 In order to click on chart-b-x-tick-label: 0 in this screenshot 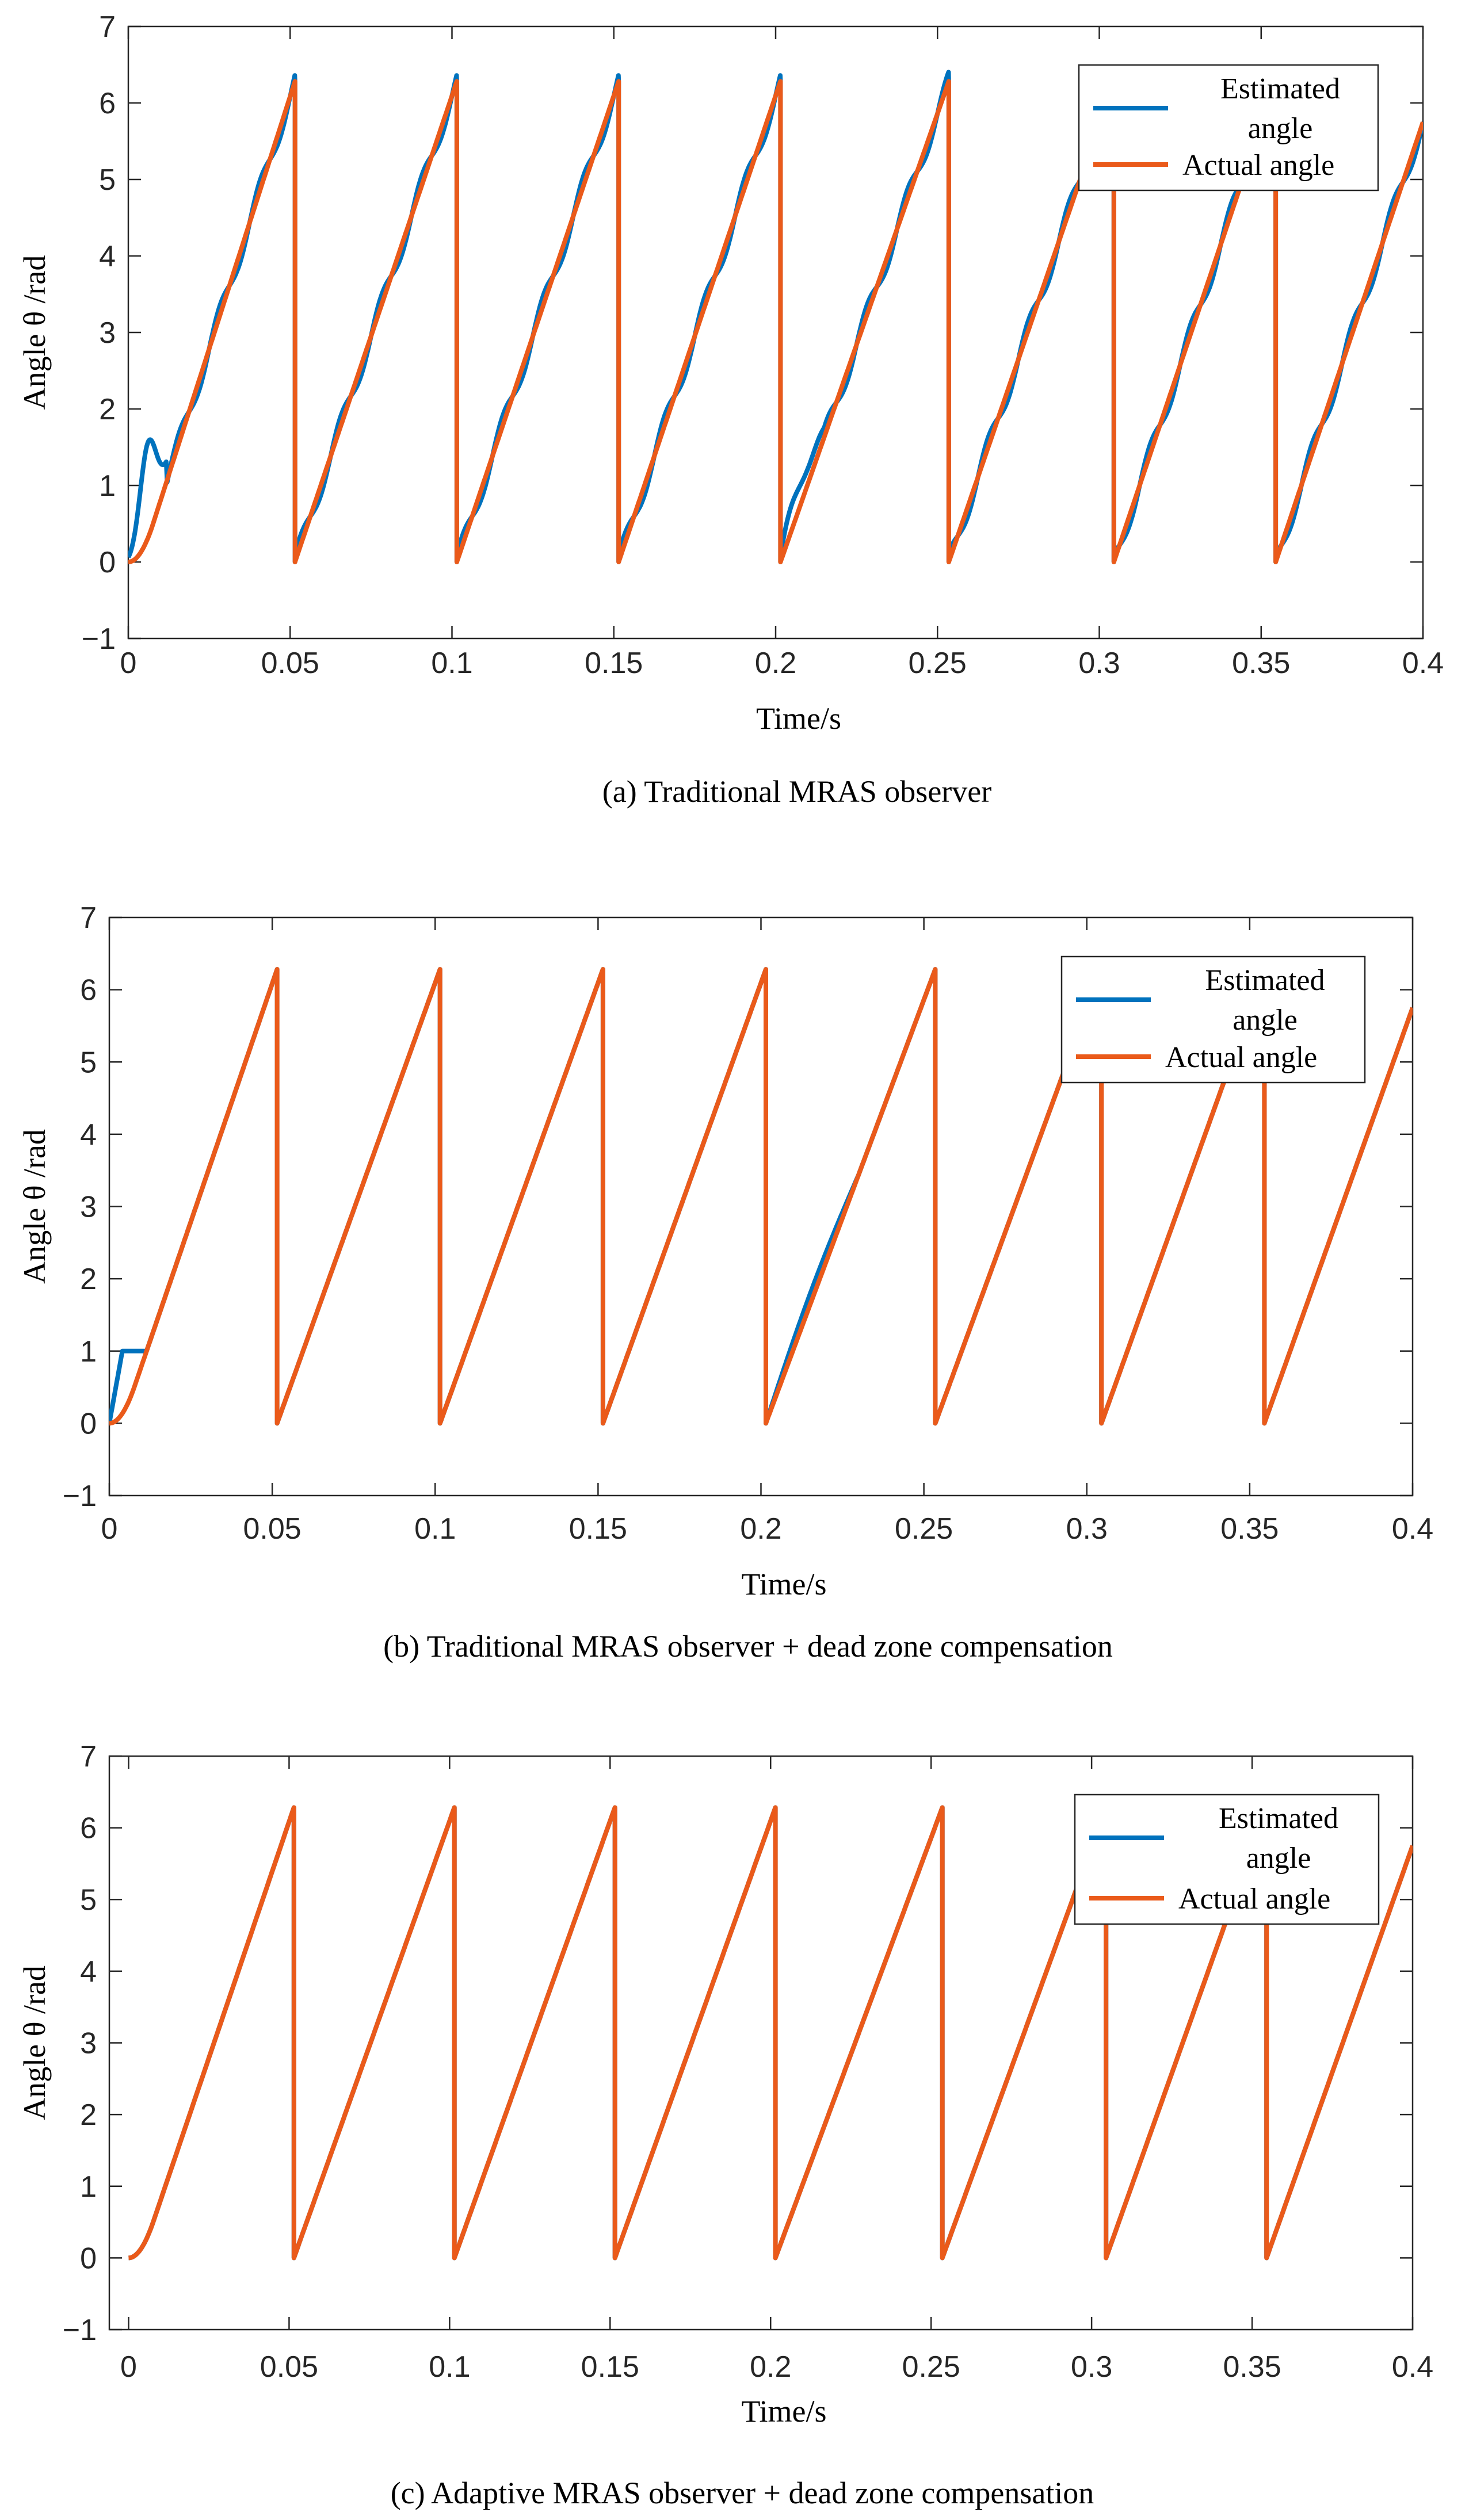, I will do `click(109, 1529)`.